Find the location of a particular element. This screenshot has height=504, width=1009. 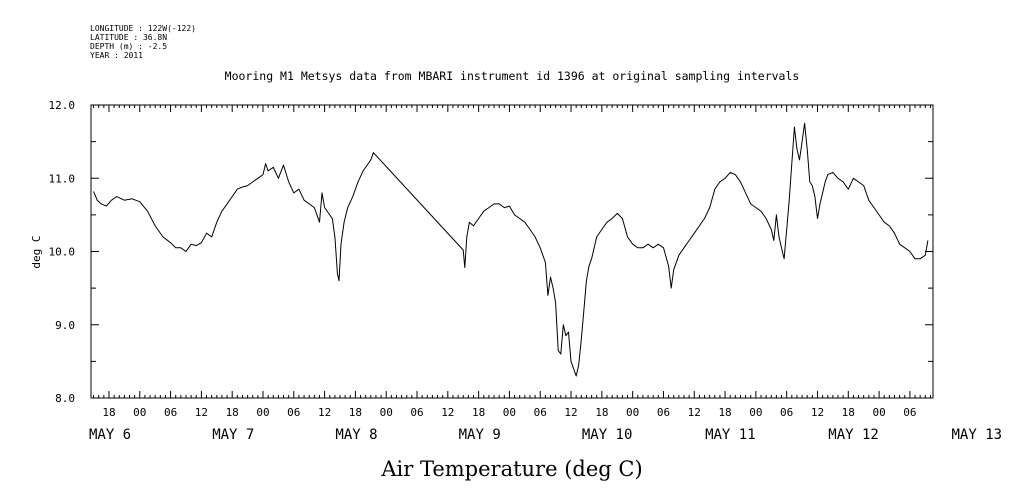

x-day-label: MAY 13 is located at coordinates (977, 435).